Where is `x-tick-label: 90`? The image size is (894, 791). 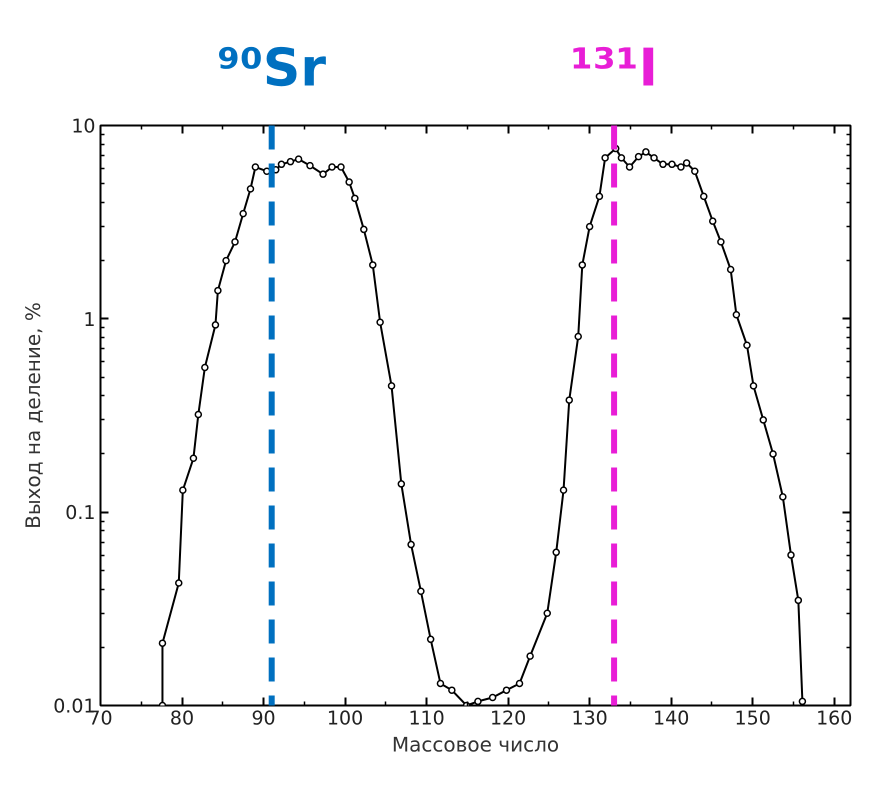
x-tick-label: 90 is located at coordinates (263, 719).